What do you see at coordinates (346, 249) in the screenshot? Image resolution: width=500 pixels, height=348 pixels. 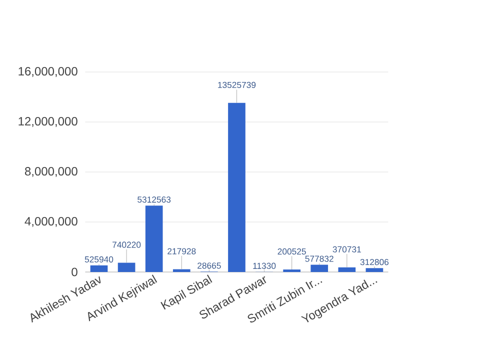 I see `data-label: 370731` at bounding box center [346, 249].